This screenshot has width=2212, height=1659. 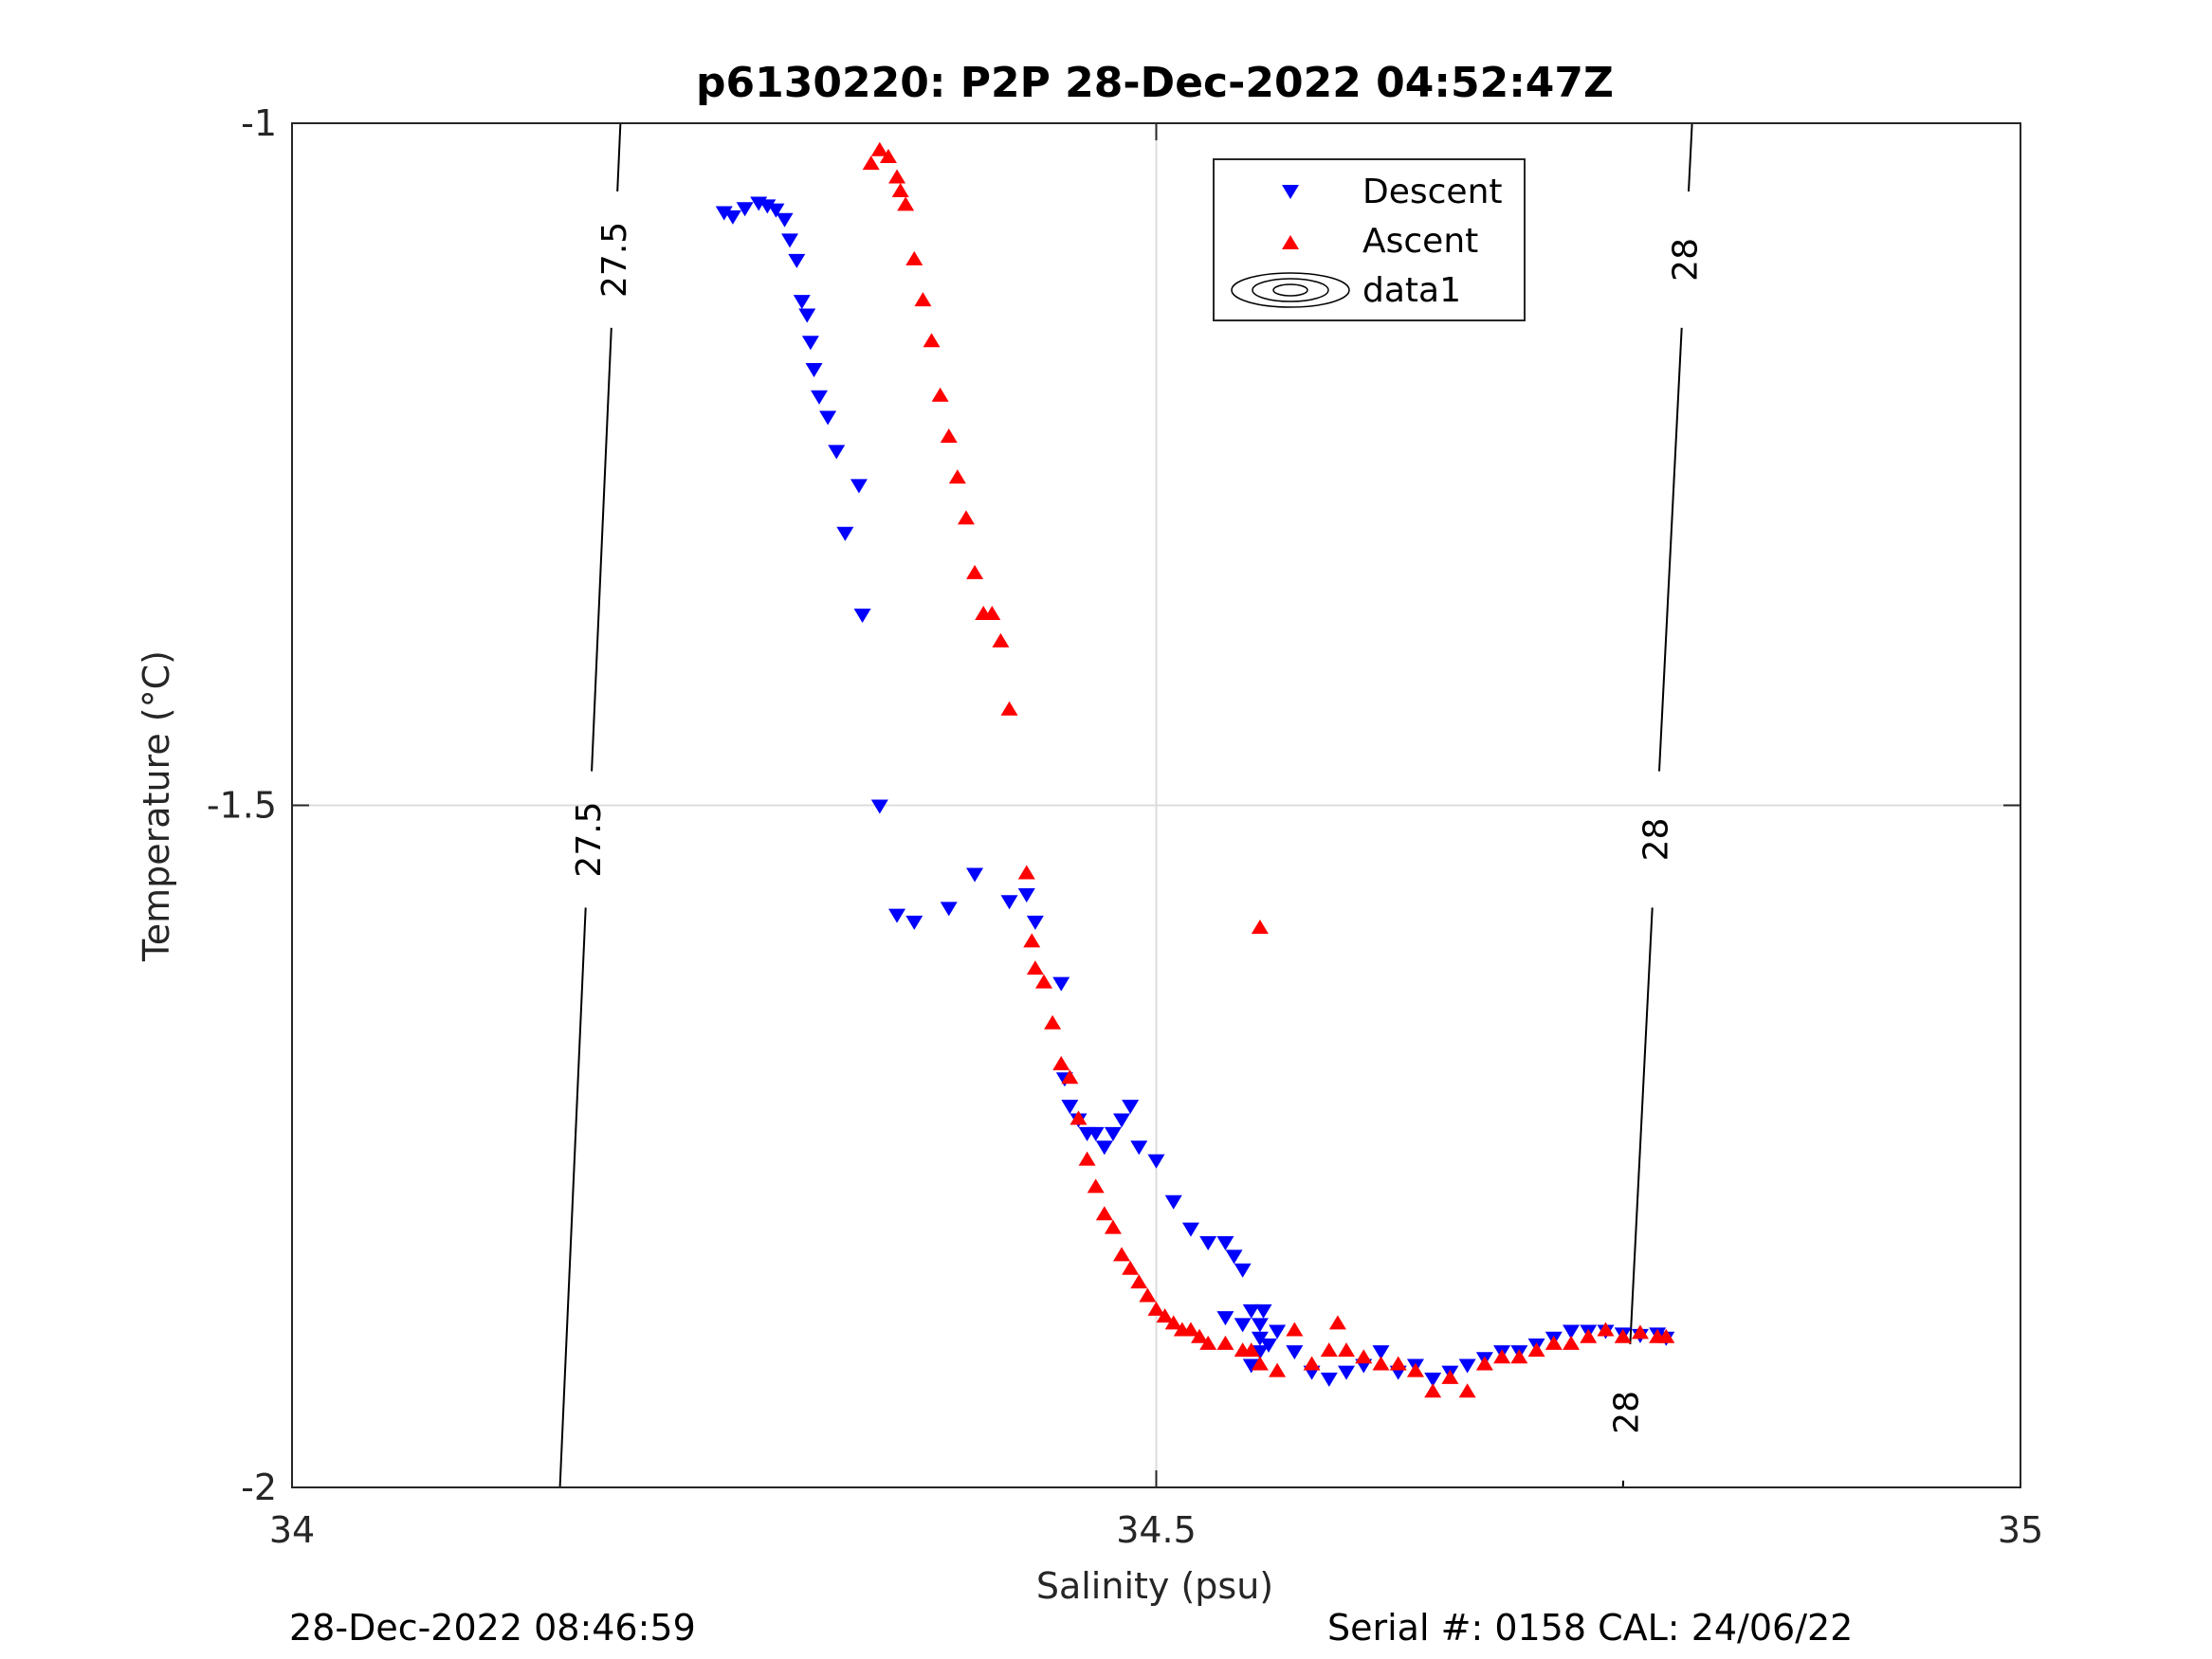 I want to click on y-tick-label: -1.5, so click(x=242, y=806).